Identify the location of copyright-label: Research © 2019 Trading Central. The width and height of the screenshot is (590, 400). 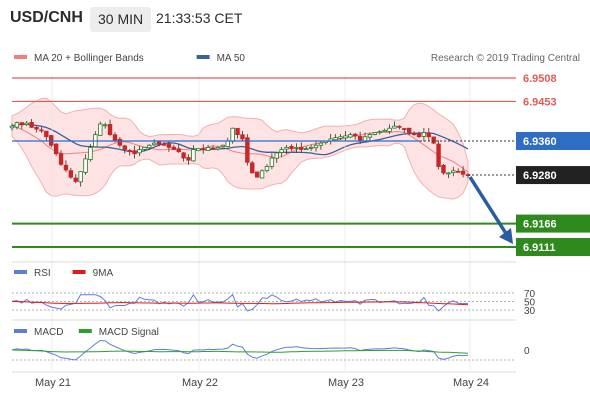
(505, 58).